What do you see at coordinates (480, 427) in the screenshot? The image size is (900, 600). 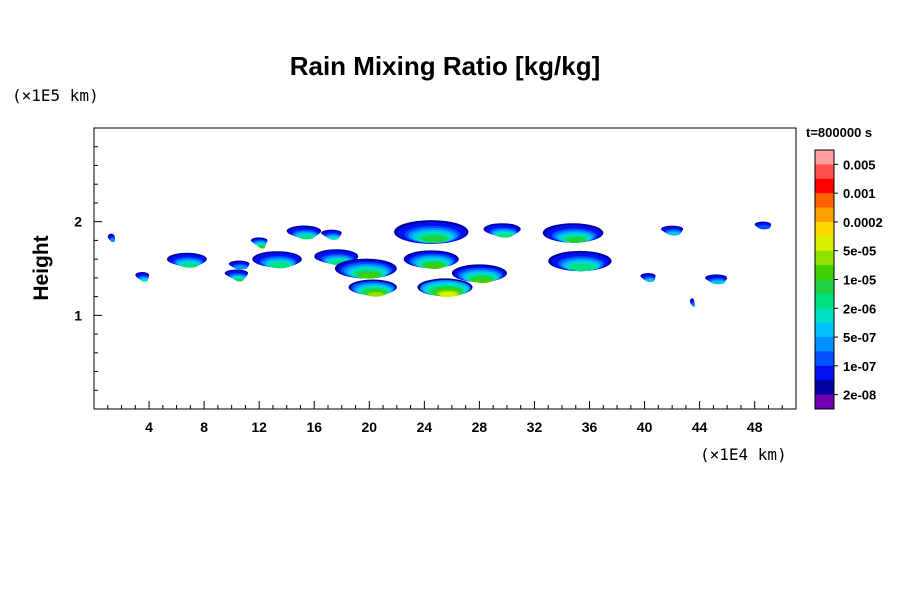 I see `x-tick-label: 28` at bounding box center [480, 427].